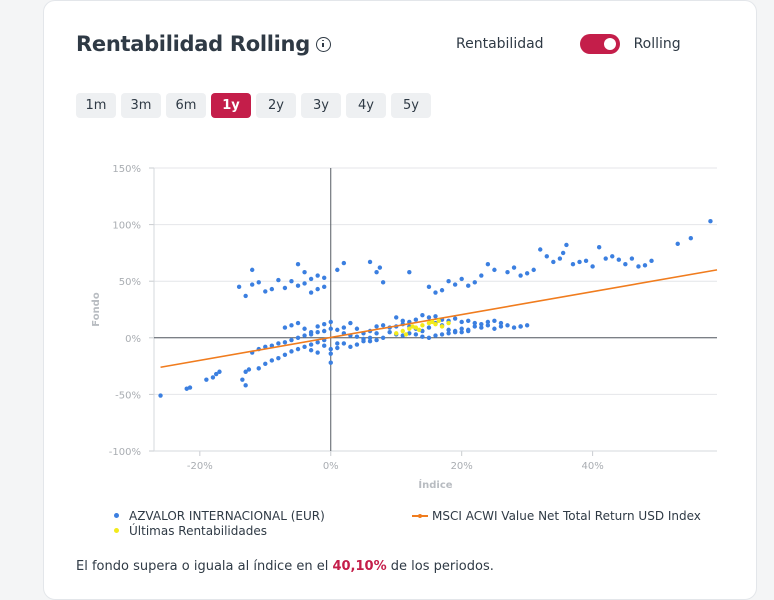  I want to click on info-icon, so click(323, 44).